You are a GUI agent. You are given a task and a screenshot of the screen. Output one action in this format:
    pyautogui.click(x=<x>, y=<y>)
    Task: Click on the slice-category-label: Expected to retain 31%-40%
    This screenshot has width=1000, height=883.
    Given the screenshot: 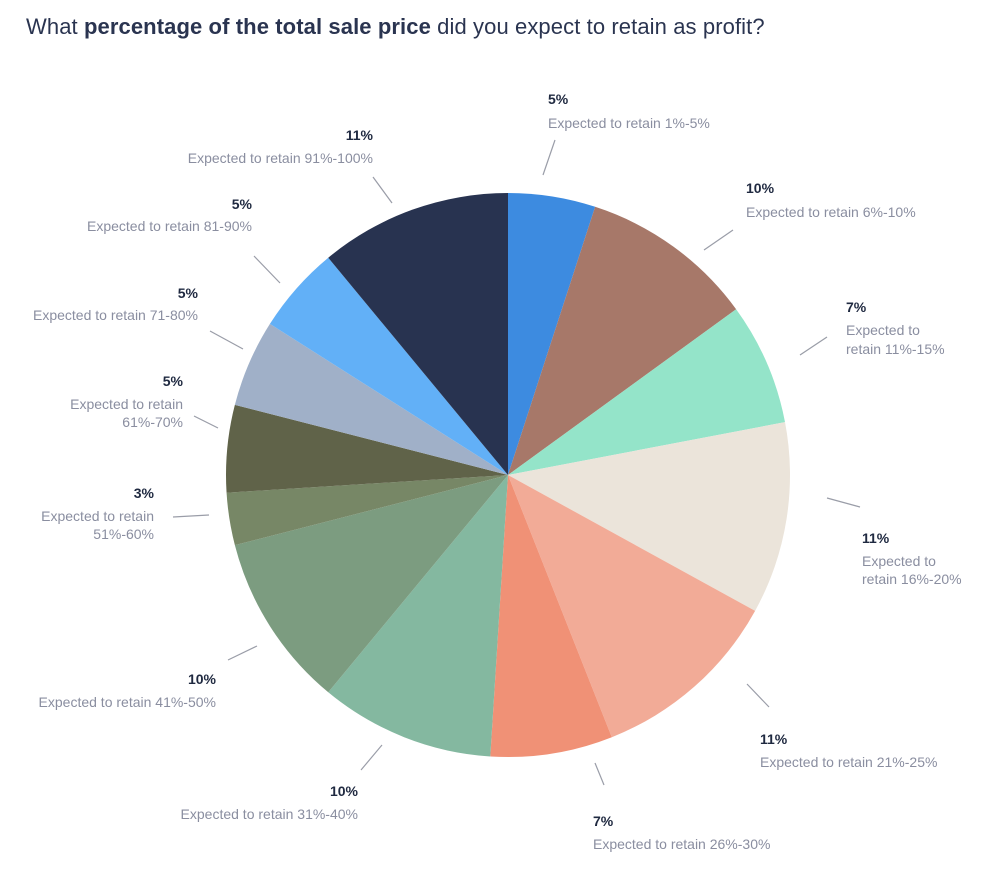 What is the action you would take?
    pyautogui.click(x=269, y=814)
    